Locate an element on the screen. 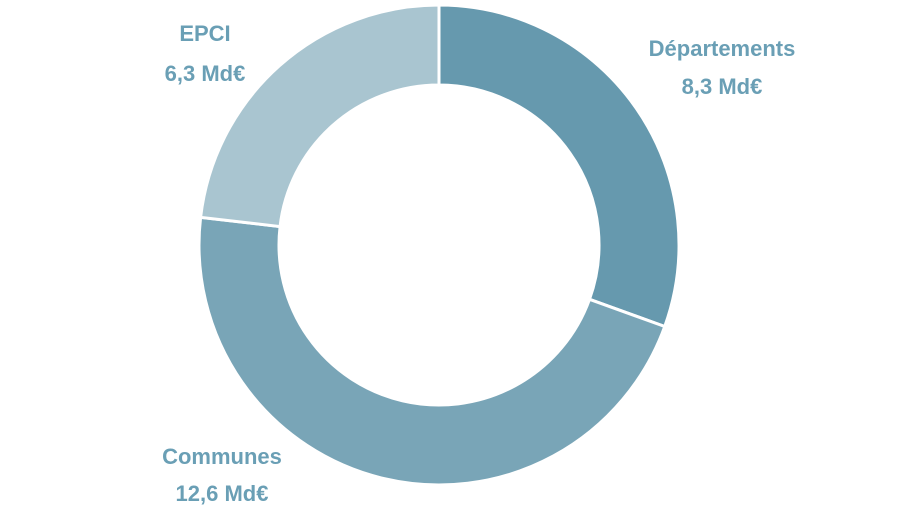  value-label: 6,3 Md€ is located at coordinates (205, 73).